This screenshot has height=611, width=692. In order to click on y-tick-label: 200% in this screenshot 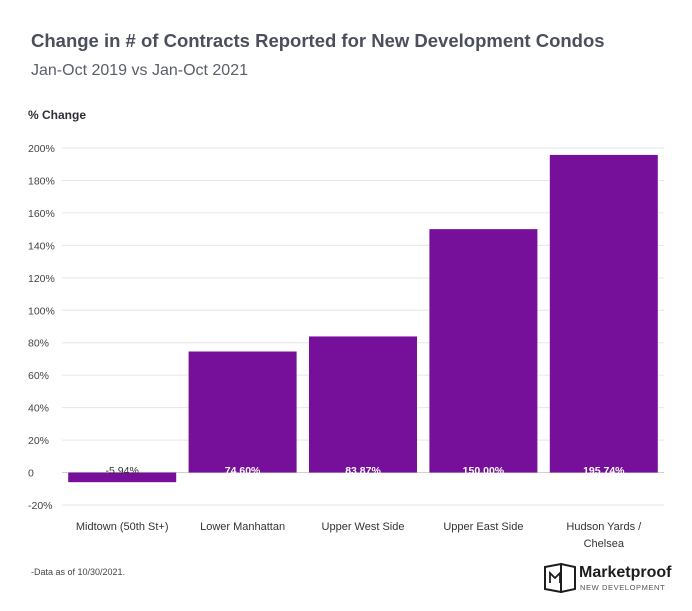, I will do `click(41, 149)`.